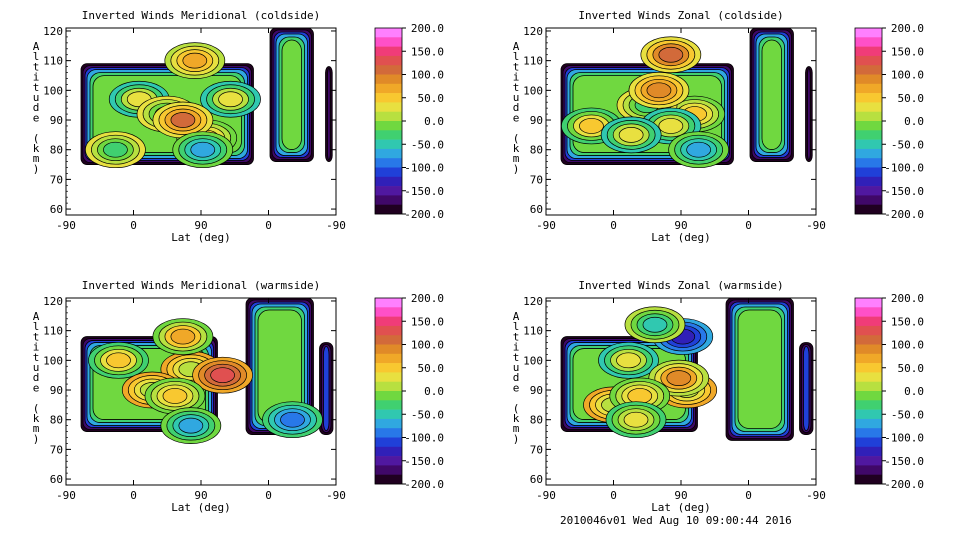  What do you see at coordinates (536, 150) in the screenshot?
I see `y-tick-label: 80` at bounding box center [536, 150].